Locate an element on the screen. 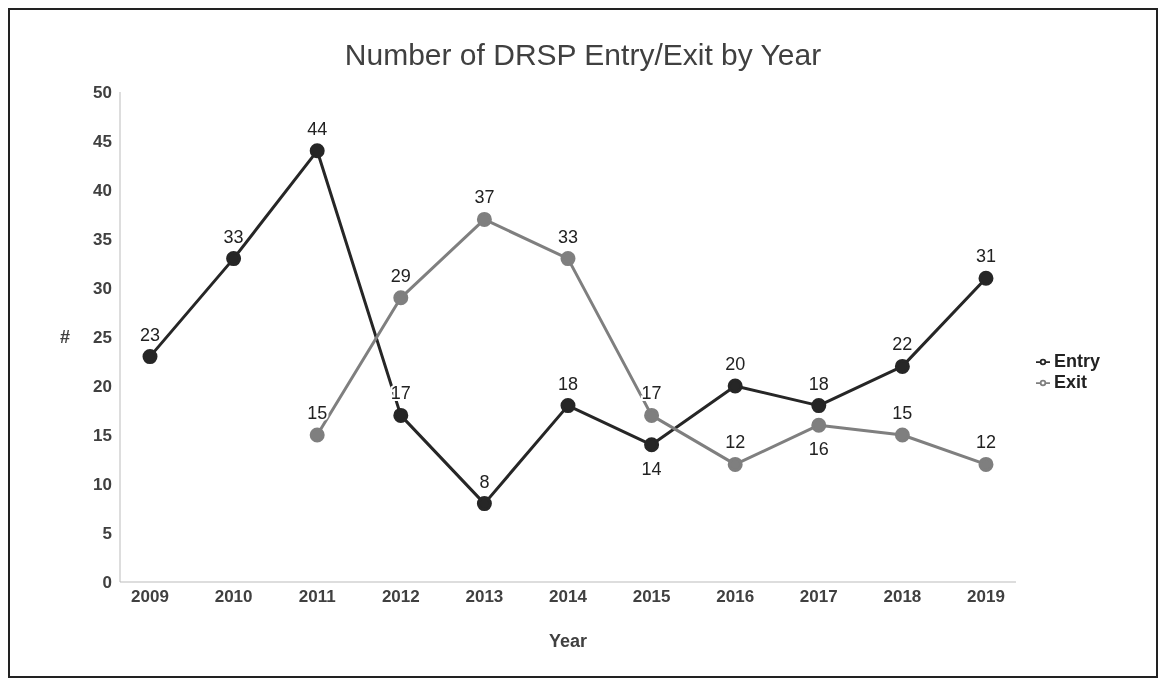  x-tick-label: 2011 is located at coordinates (317, 597).